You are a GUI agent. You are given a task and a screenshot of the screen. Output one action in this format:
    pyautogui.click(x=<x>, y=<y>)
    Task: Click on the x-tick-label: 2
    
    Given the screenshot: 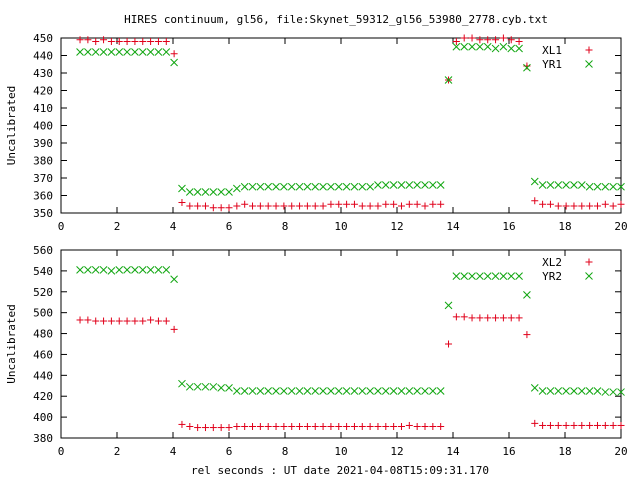 What is the action you would take?
    pyautogui.click(x=117, y=226)
    